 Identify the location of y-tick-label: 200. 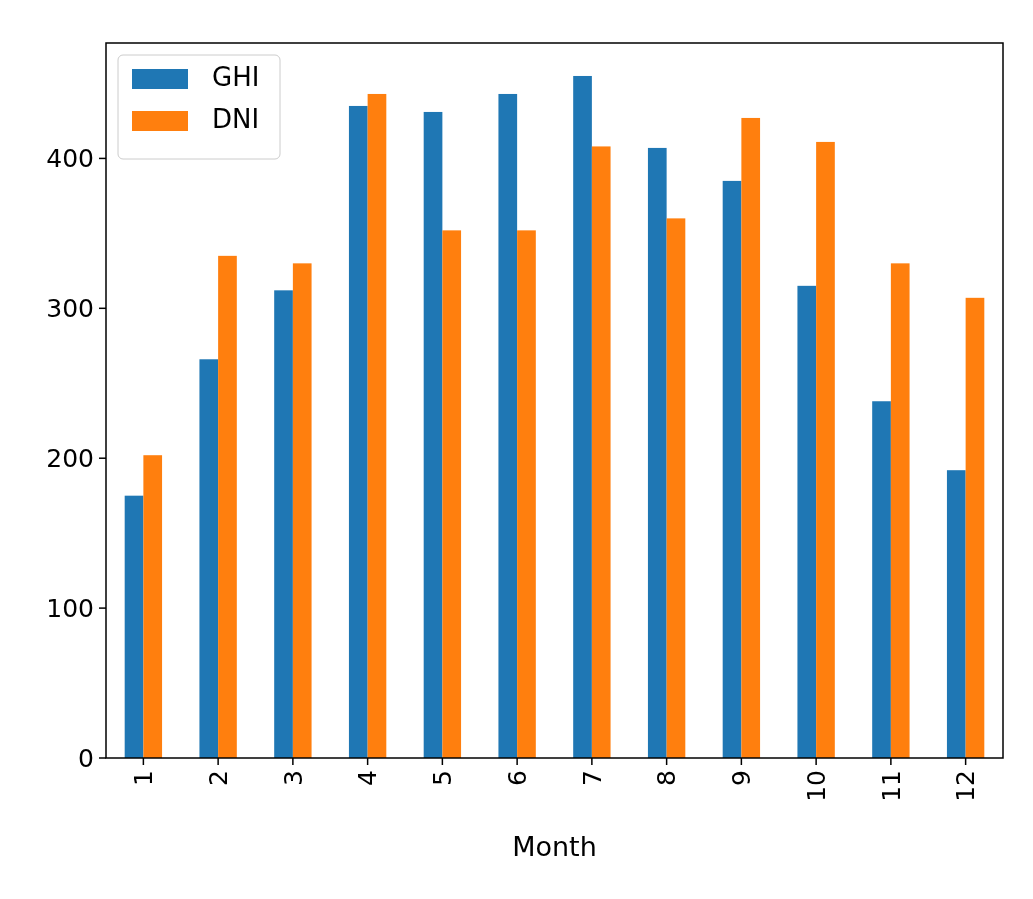
(70, 458).